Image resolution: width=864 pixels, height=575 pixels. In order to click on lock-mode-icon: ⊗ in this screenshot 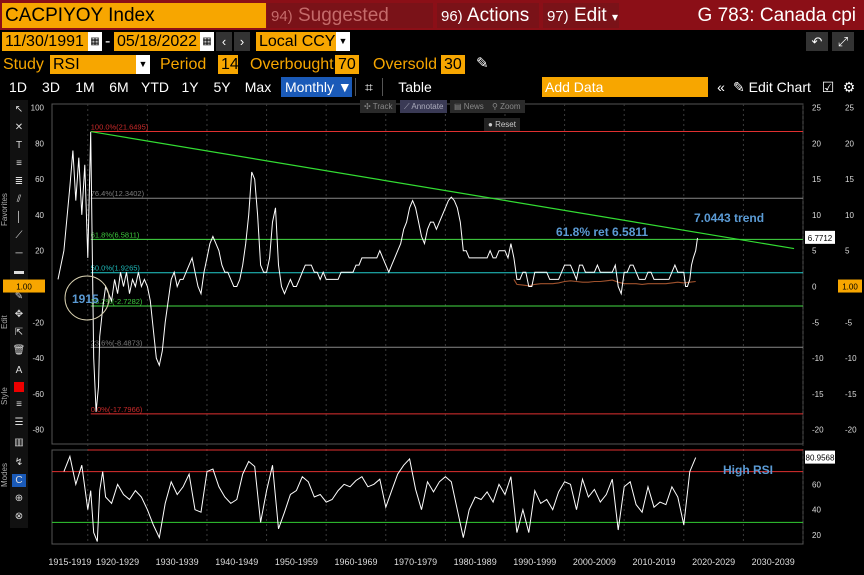, I will do `click(19, 516)`.